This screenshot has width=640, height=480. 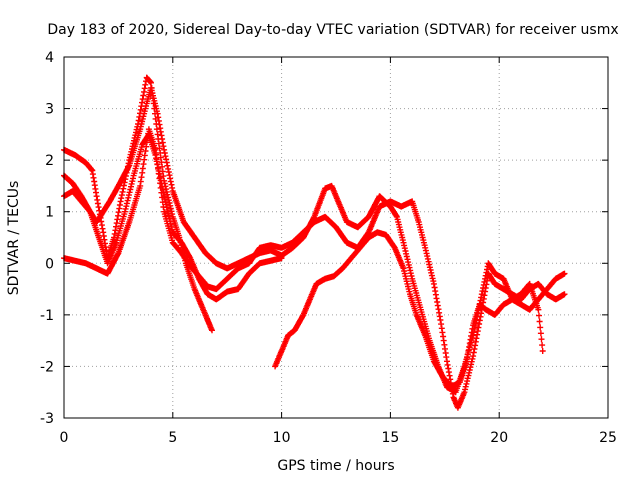 What do you see at coordinates (172, 438) in the screenshot?
I see `x-tick-label: 5` at bounding box center [172, 438].